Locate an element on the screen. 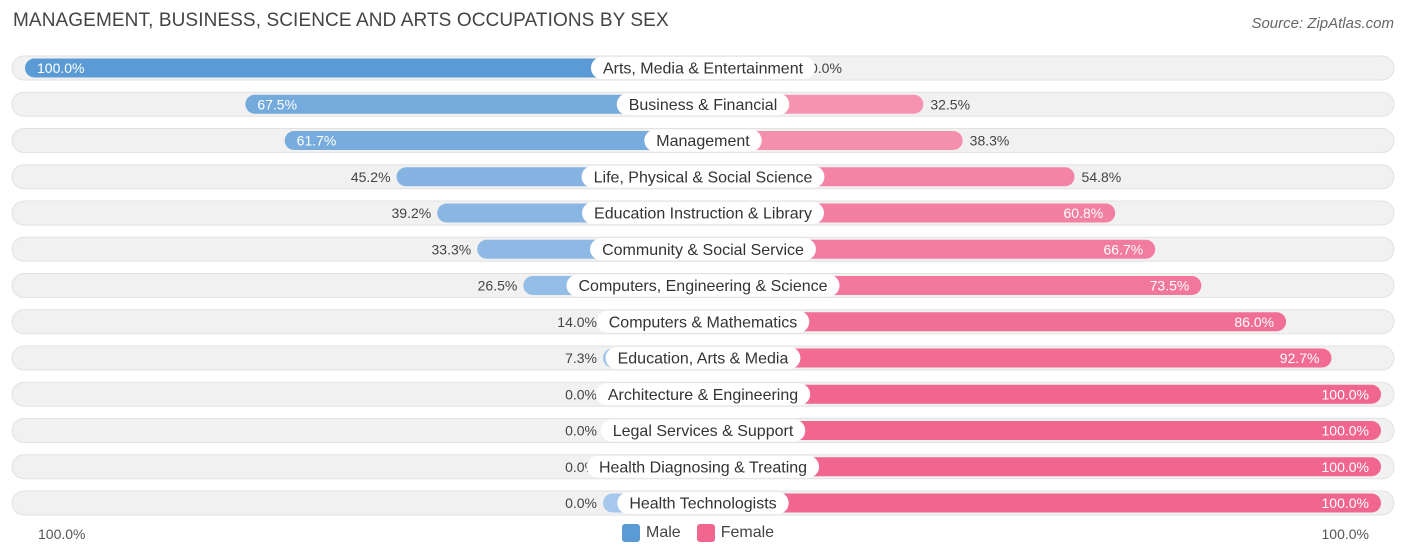 Image resolution: width=1406 pixels, height=559 pixels. bar-row: 14.0% 86.0% Computers & Mathematics is located at coordinates (703, 322).